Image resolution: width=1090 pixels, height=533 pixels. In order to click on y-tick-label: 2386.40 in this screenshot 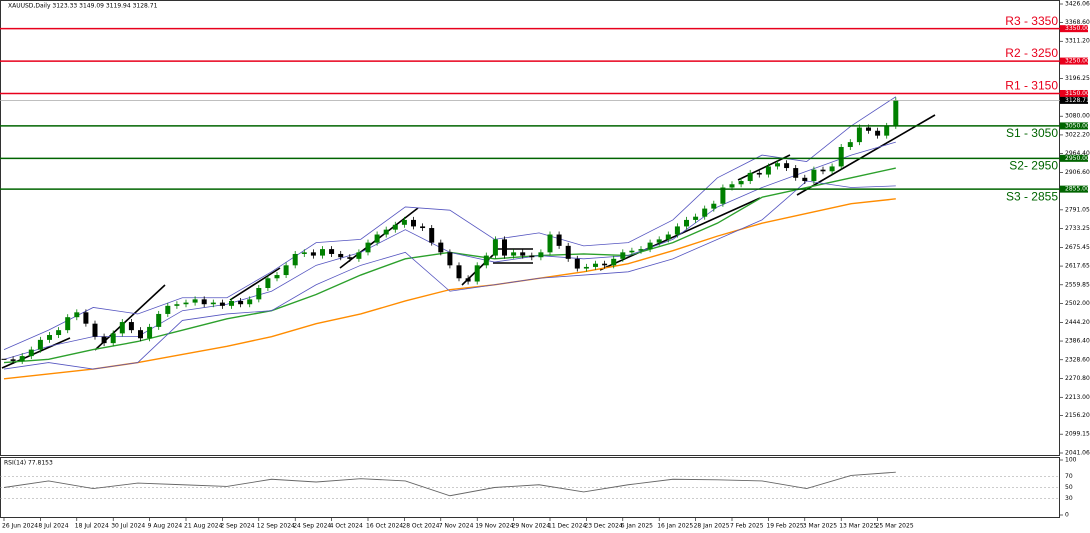, I will do `click(1077, 341)`.